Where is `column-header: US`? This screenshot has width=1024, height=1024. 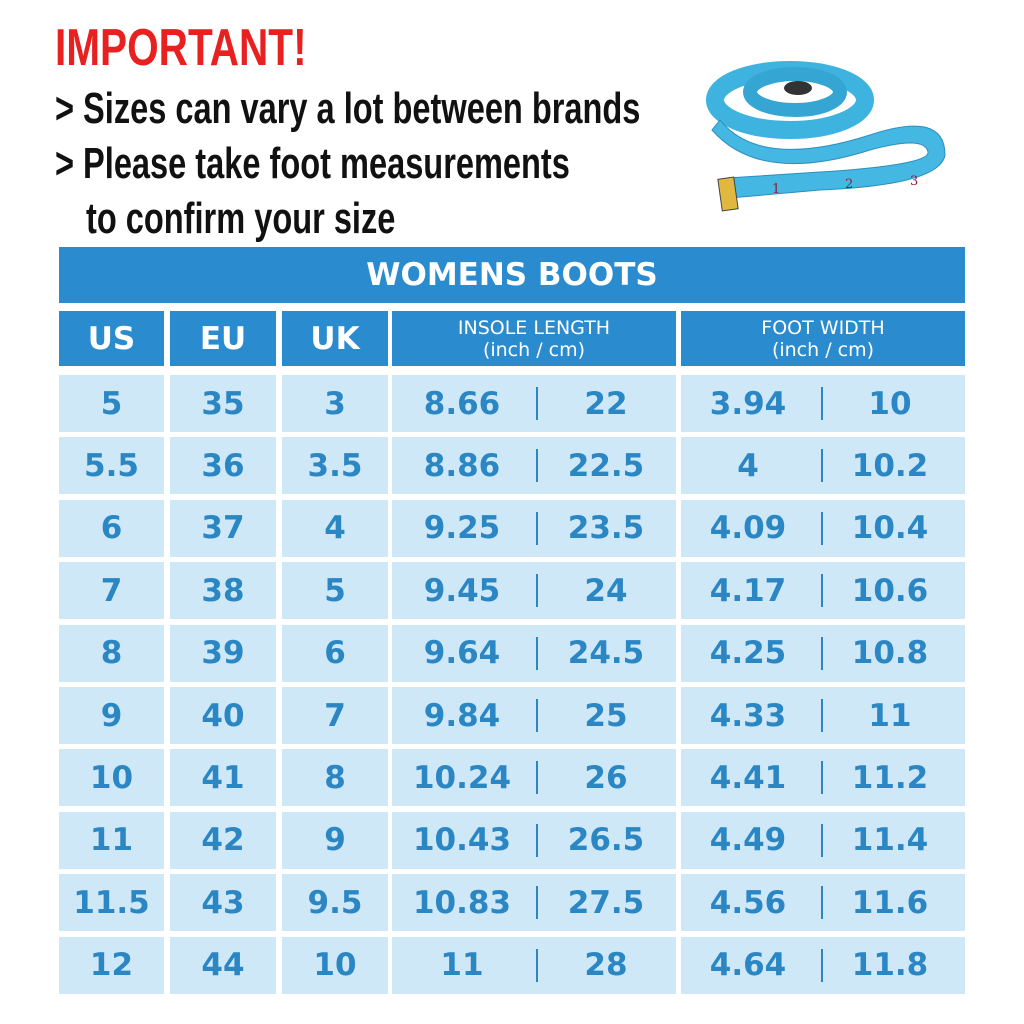 column-header: US is located at coordinates (111, 338).